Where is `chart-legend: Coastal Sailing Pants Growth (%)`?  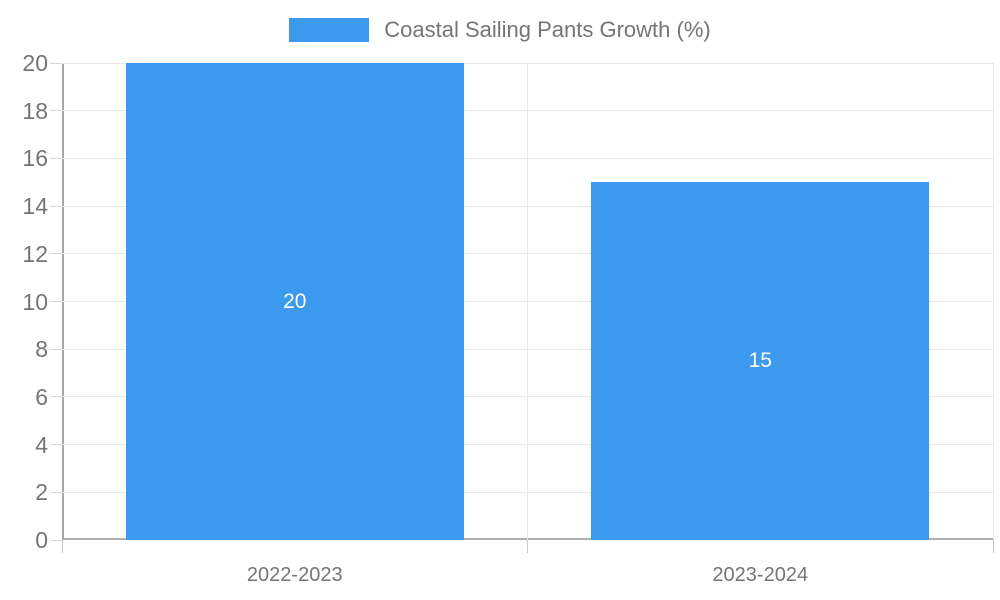 chart-legend: Coastal Sailing Pants Growth (%) is located at coordinates (500, 30).